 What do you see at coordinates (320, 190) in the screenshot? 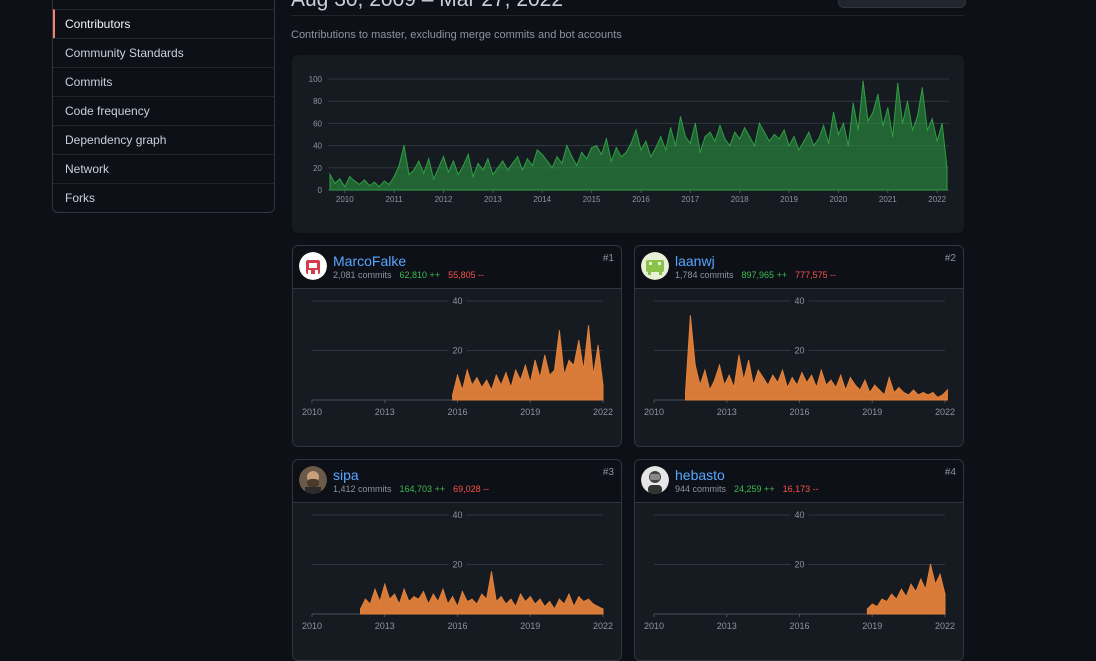
I see `y-tick-label: 0` at bounding box center [320, 190].